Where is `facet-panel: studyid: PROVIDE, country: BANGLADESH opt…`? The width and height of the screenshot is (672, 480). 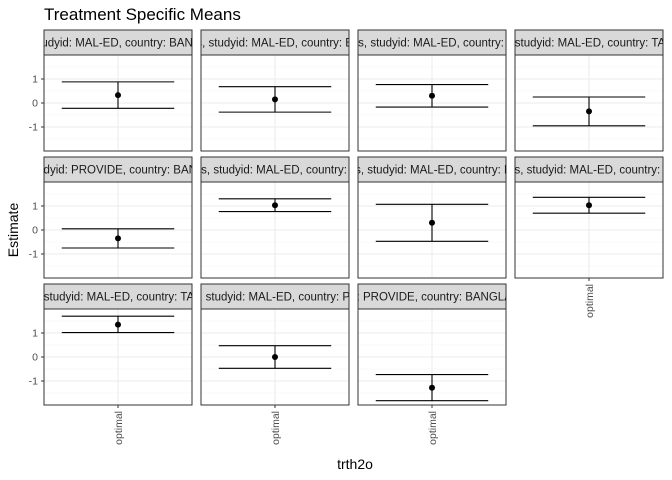 facet-panel: studyid: PROVIDE, country: BANGLADESH opt… is located at coordinates (432, 364).